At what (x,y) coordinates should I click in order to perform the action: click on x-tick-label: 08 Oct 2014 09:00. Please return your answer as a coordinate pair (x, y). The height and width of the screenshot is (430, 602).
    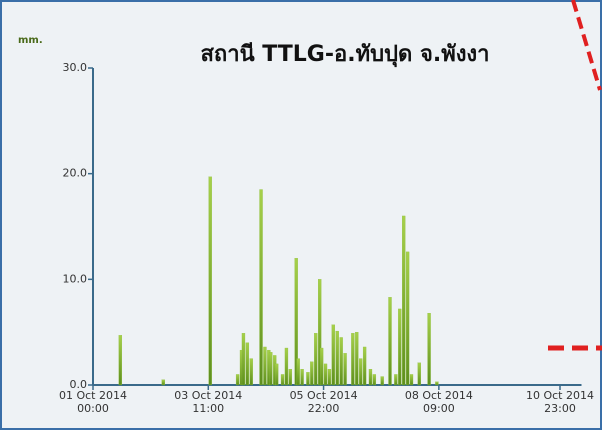
    Looking at the image, I should click on (439, 402).